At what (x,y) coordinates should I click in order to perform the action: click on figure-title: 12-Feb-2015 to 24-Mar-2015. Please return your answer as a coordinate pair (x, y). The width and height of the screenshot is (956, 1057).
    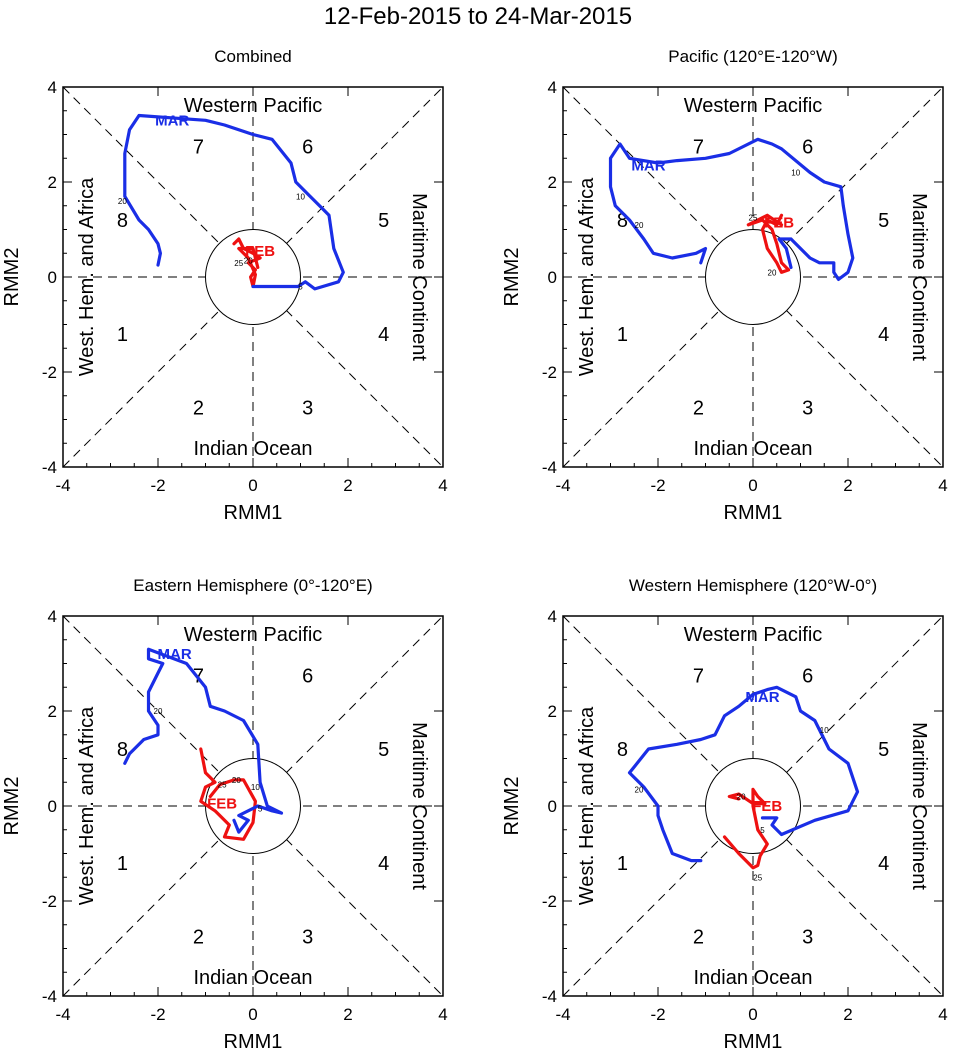
    Looking at the image, I should click on (478, 16).